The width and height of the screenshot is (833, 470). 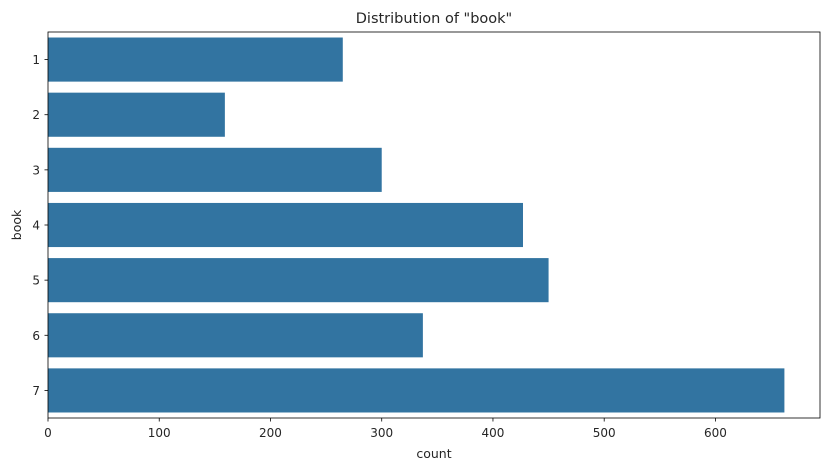 What do you see at coordinates (715, 433) in the screenshot?
I see `x-tick-label: 600` at bounding box center [715, 433].